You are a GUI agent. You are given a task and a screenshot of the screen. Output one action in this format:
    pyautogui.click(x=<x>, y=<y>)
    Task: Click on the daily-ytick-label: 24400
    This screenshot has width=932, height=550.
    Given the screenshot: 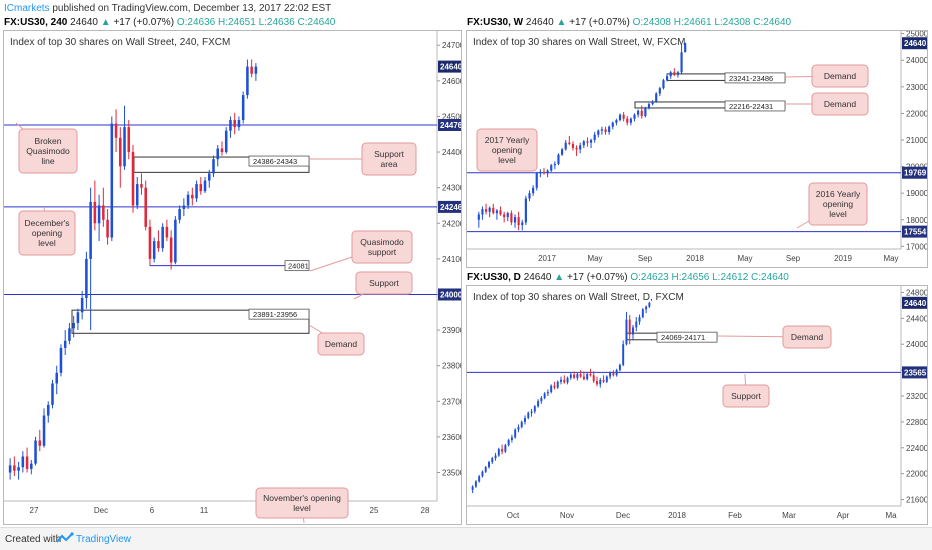 What is the action you would take?
    pyautogui.click(x=916, y=318)
    